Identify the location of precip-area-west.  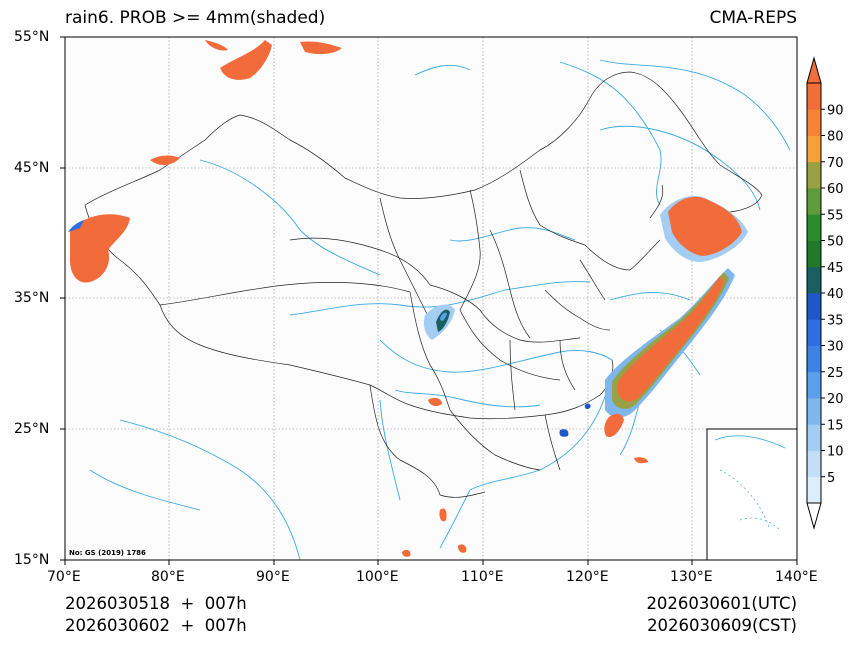
(100, 248).